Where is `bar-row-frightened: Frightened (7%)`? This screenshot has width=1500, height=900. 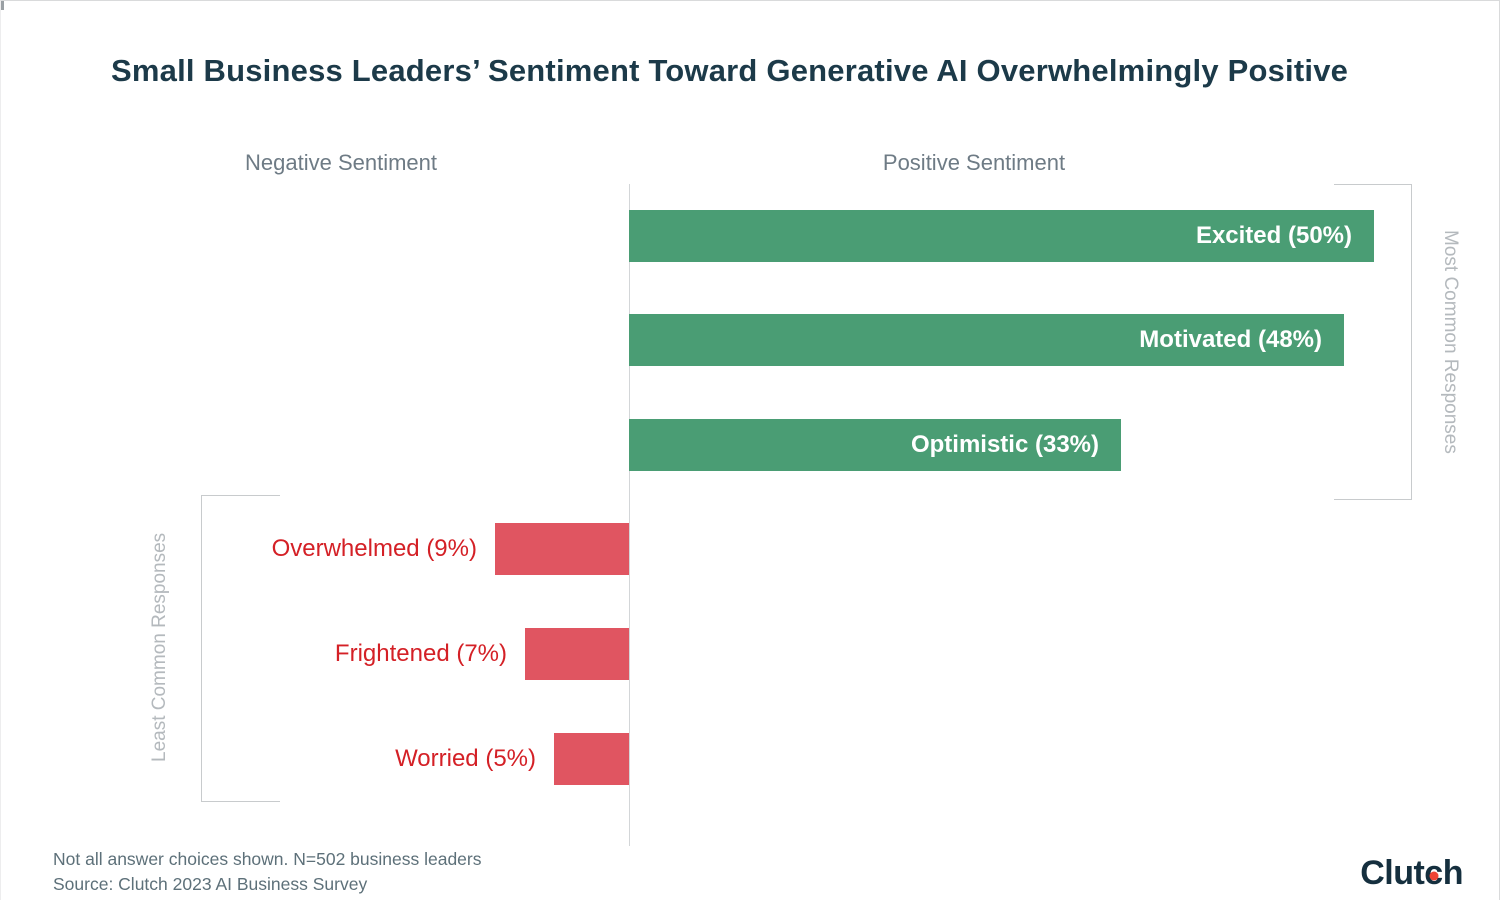 bar-row-frightened: Frightened (7%) is located at coordinates (315, 654).